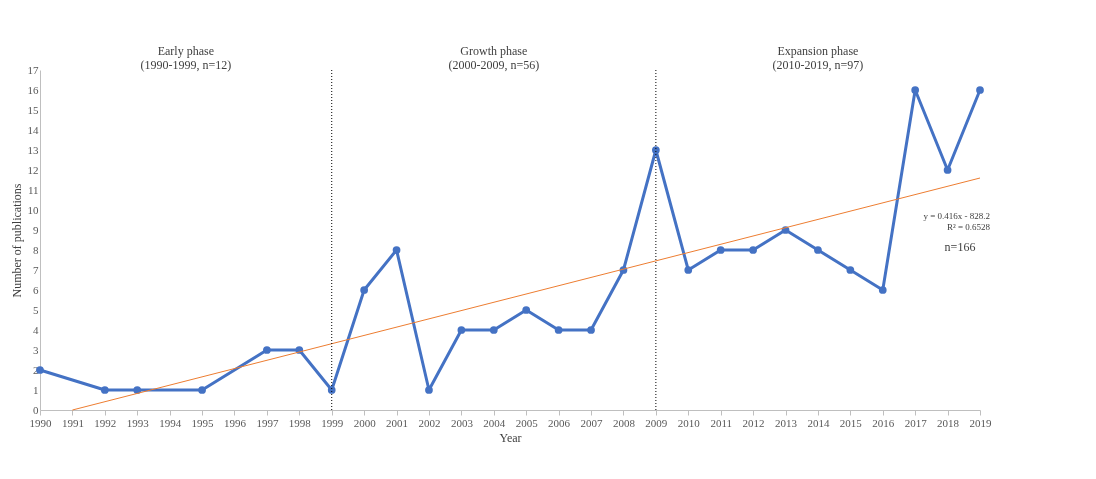 The height and width of the screenshot is (479, 1096). Describe the element at coordinates (365, 422) in the screenshot. I see `x-tick-label: 2000` at that location.